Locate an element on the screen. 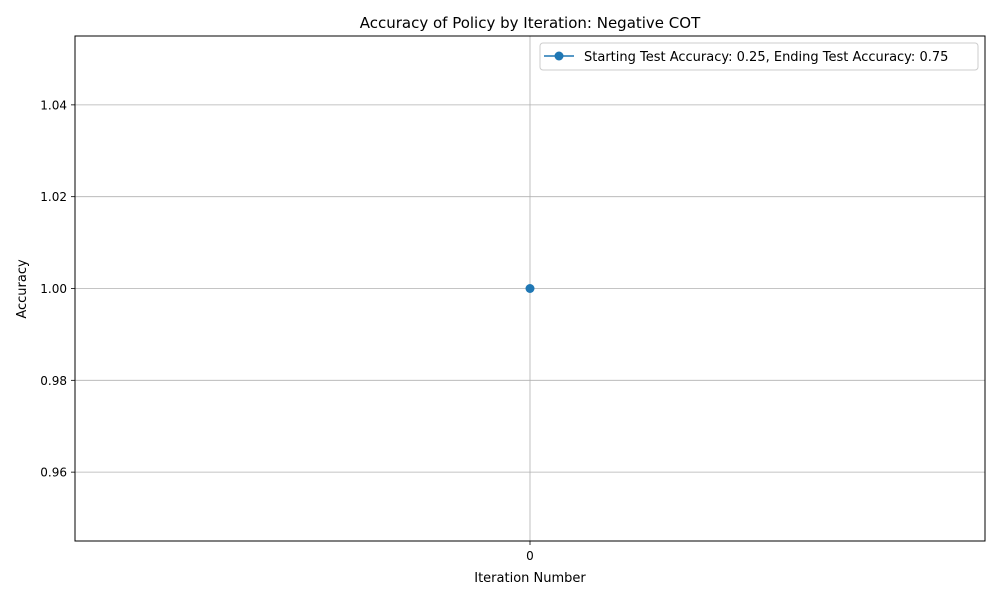  x-tick-label: 0 is located at coordinates (530, 556).